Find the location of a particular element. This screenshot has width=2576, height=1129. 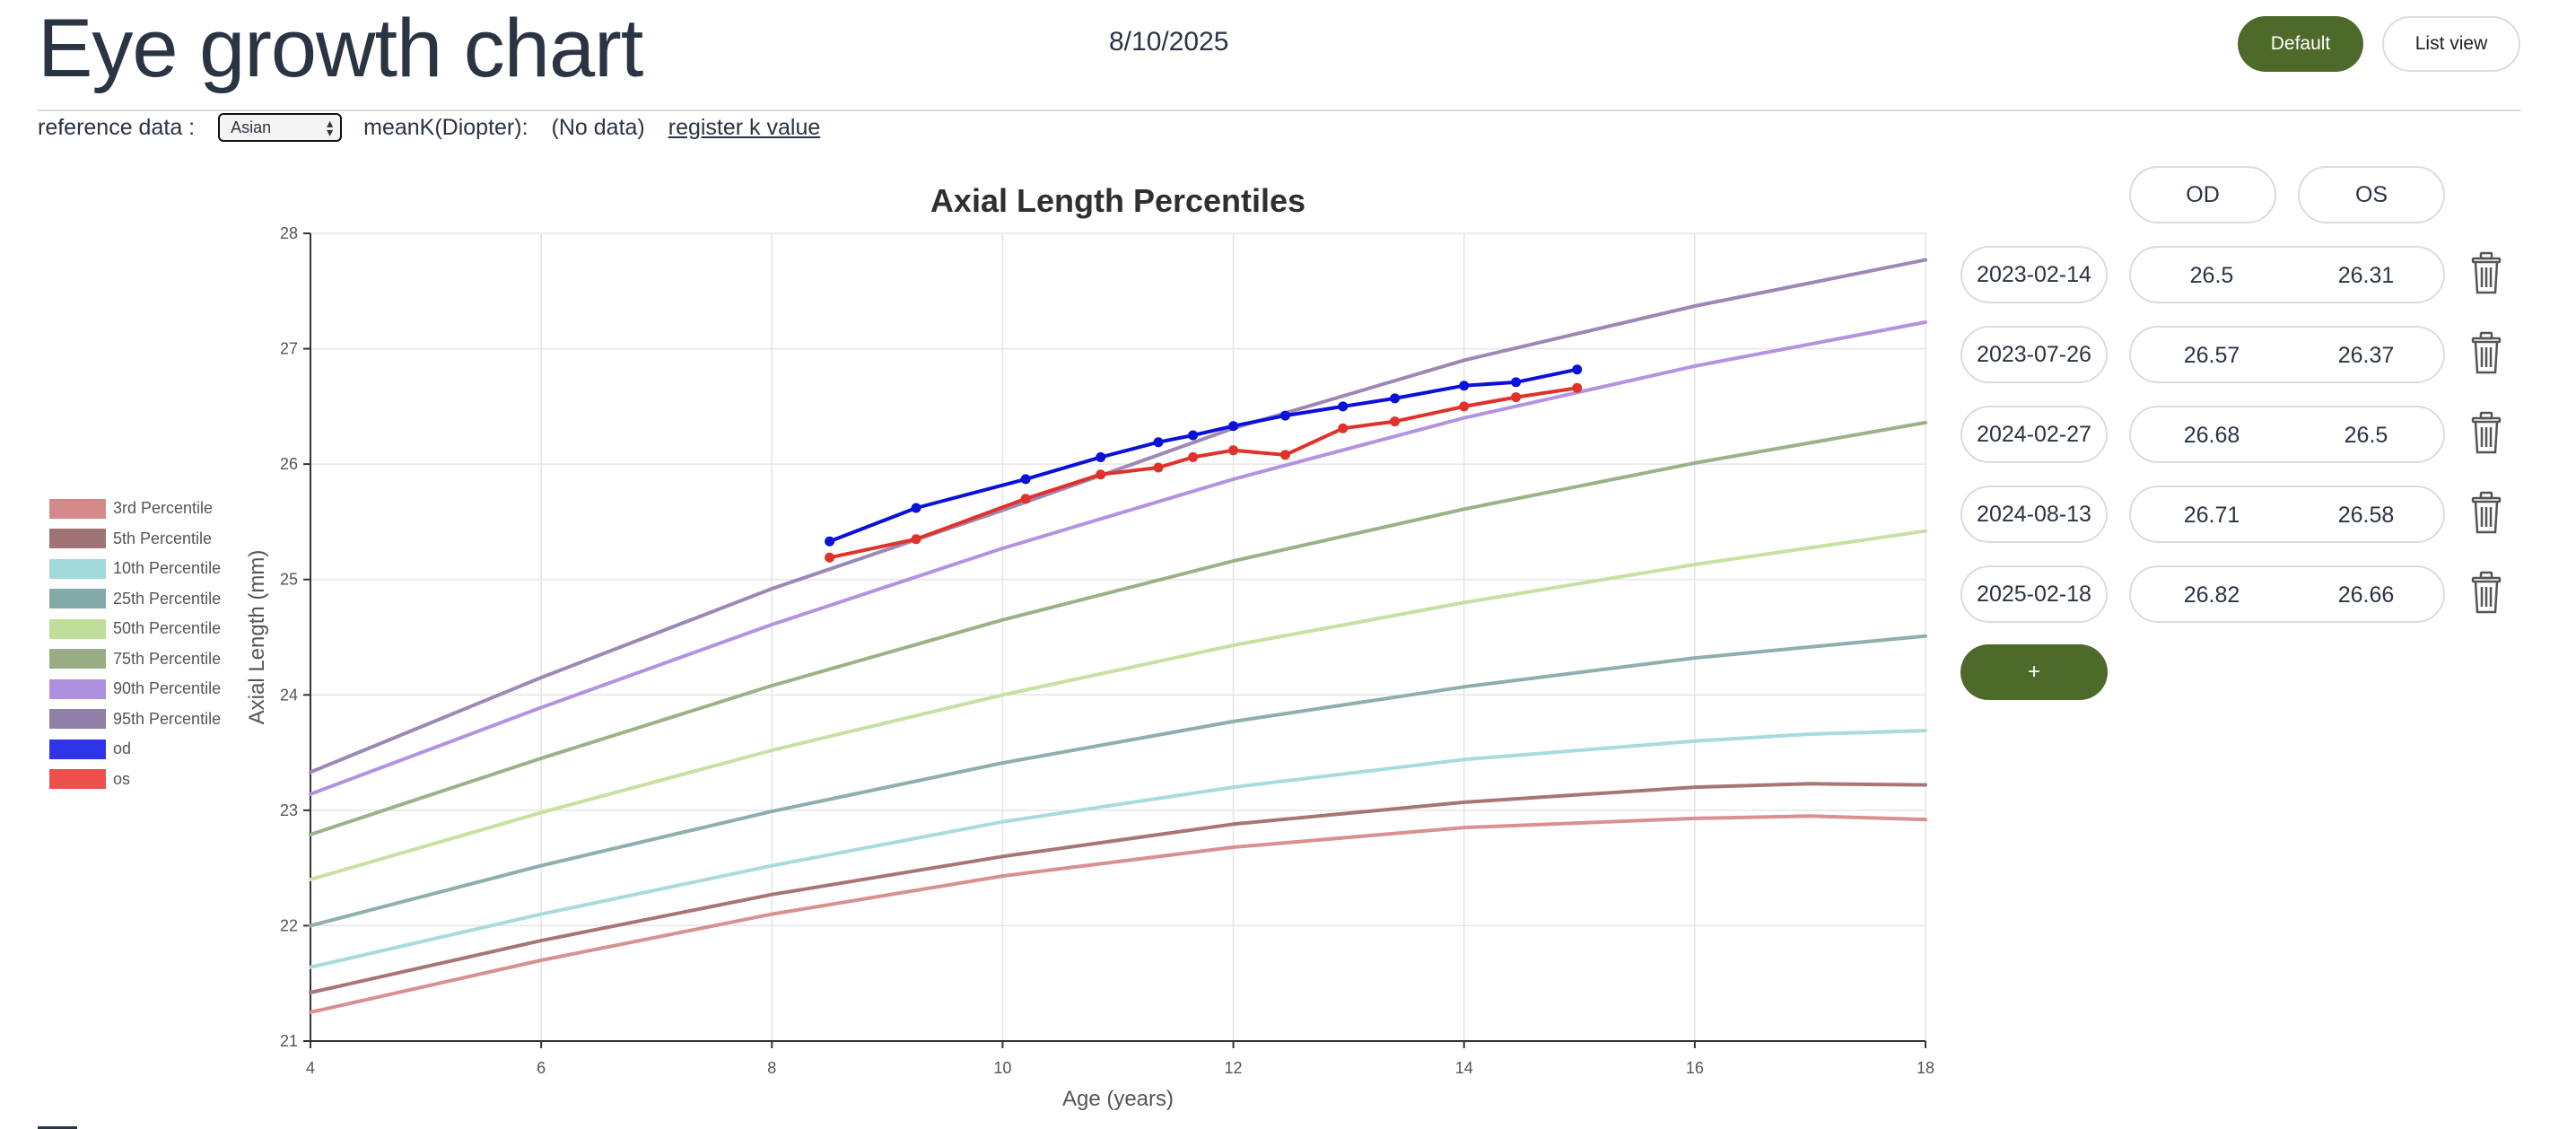

record-os-value: 26.31 is located at coordinates (2366, 276).